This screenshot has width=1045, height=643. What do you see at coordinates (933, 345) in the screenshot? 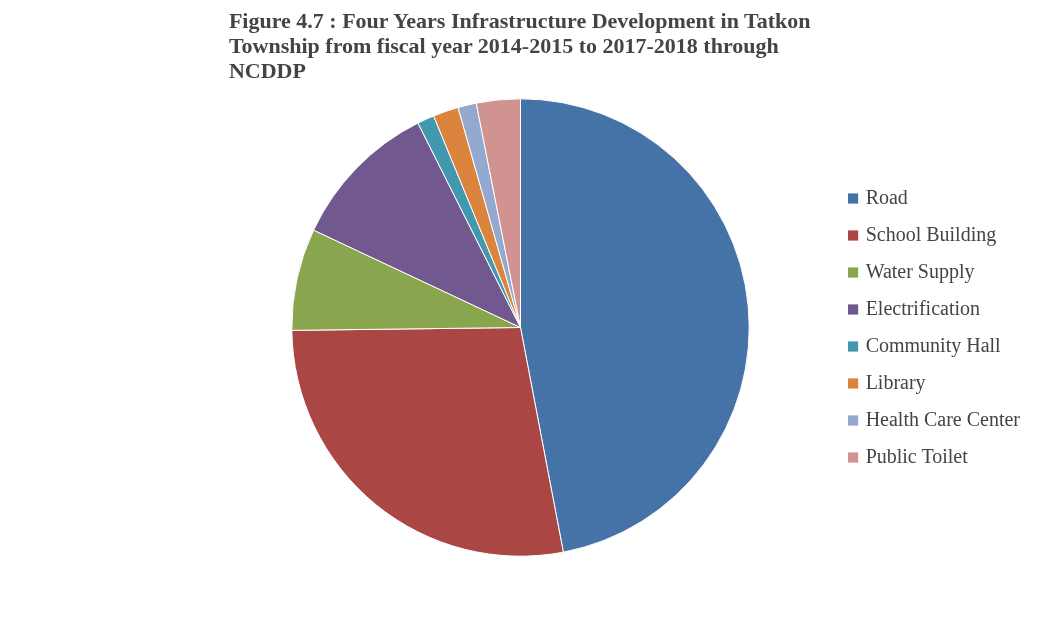
I see `legend-label: Community Hall` at bounding box center [933, 345].